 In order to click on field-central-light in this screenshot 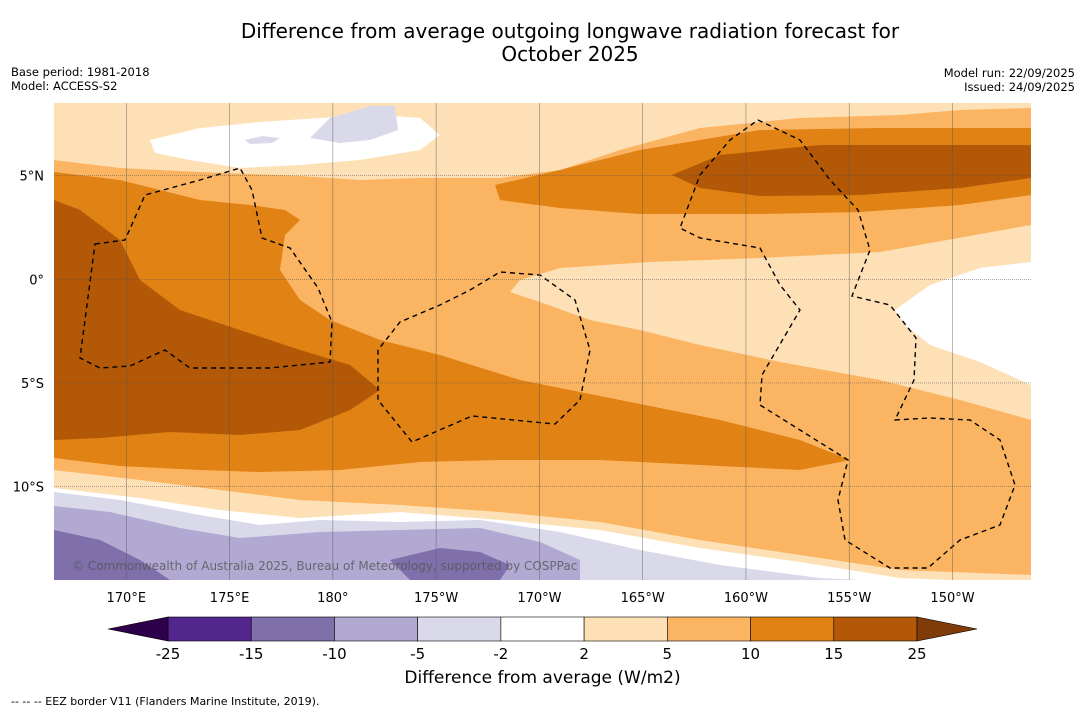, I will do `click(770, 322)`.